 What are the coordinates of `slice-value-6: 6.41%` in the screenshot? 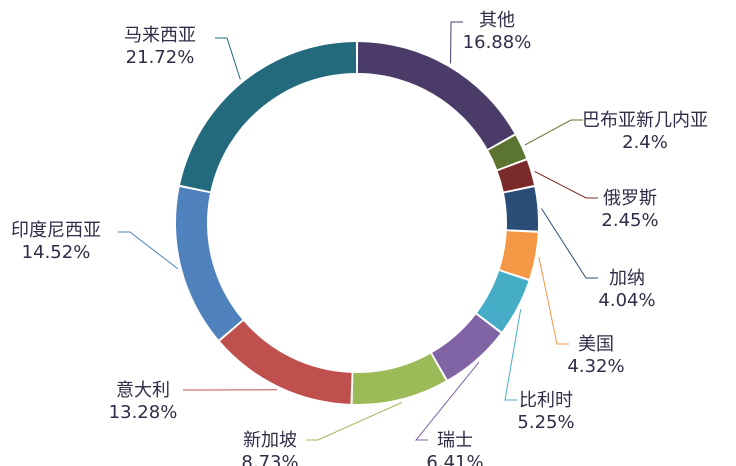 It's located at (454, 459).